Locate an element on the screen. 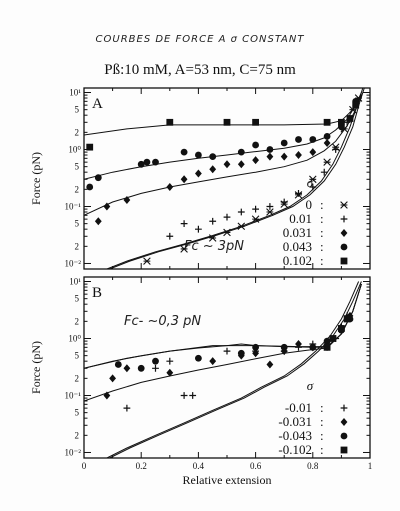 The width and height of the screenshot is (400, 511). legend-entry: -0.01 is located at coordinates (298, 407).